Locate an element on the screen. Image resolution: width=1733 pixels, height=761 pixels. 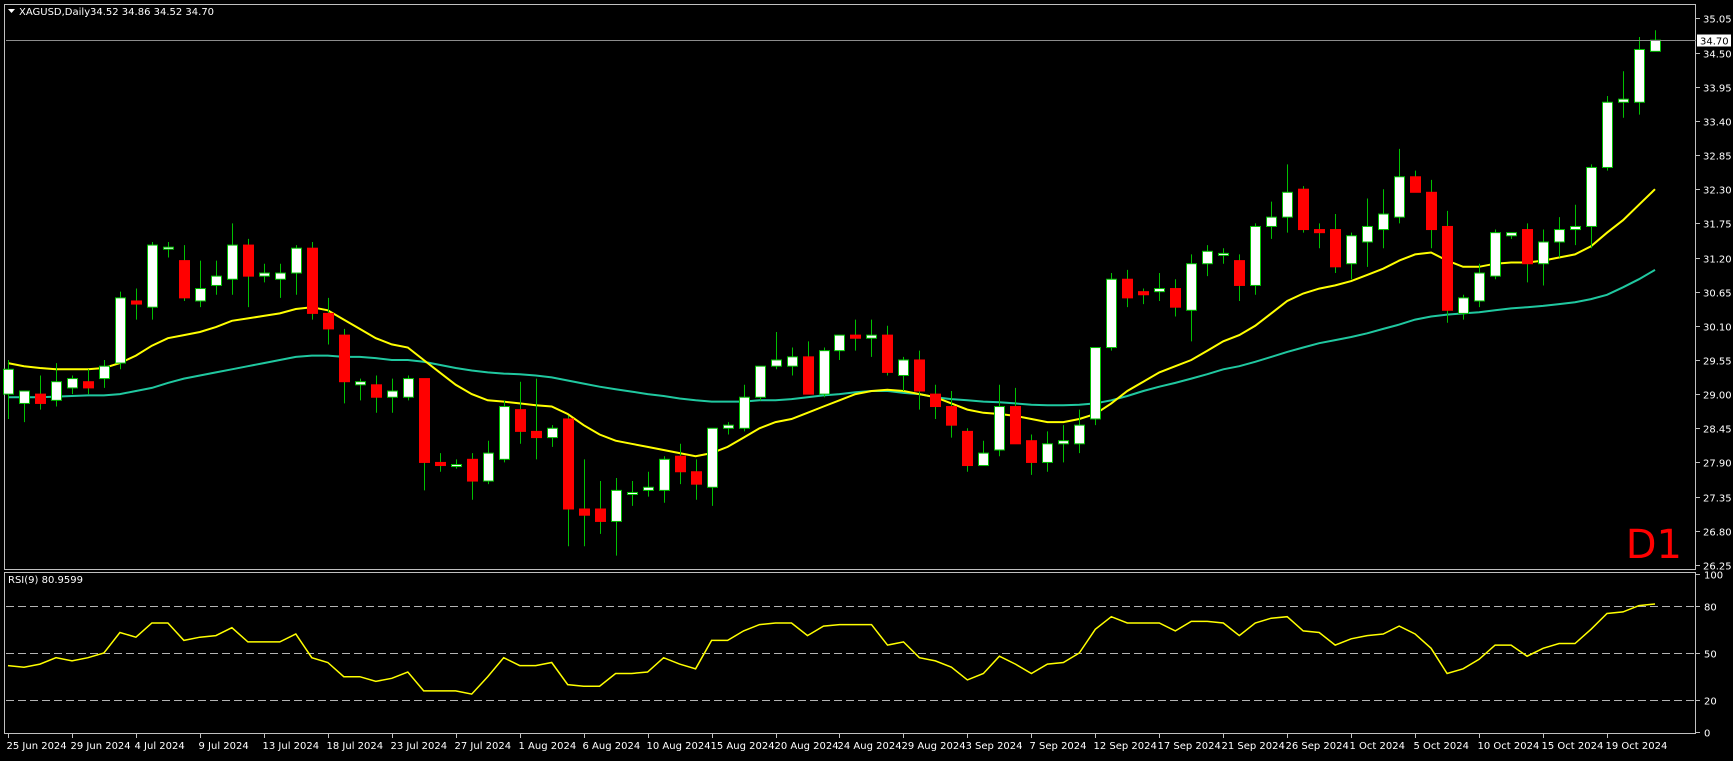
rsi-axis-label: 20 is located at coordinates (1710, 702).